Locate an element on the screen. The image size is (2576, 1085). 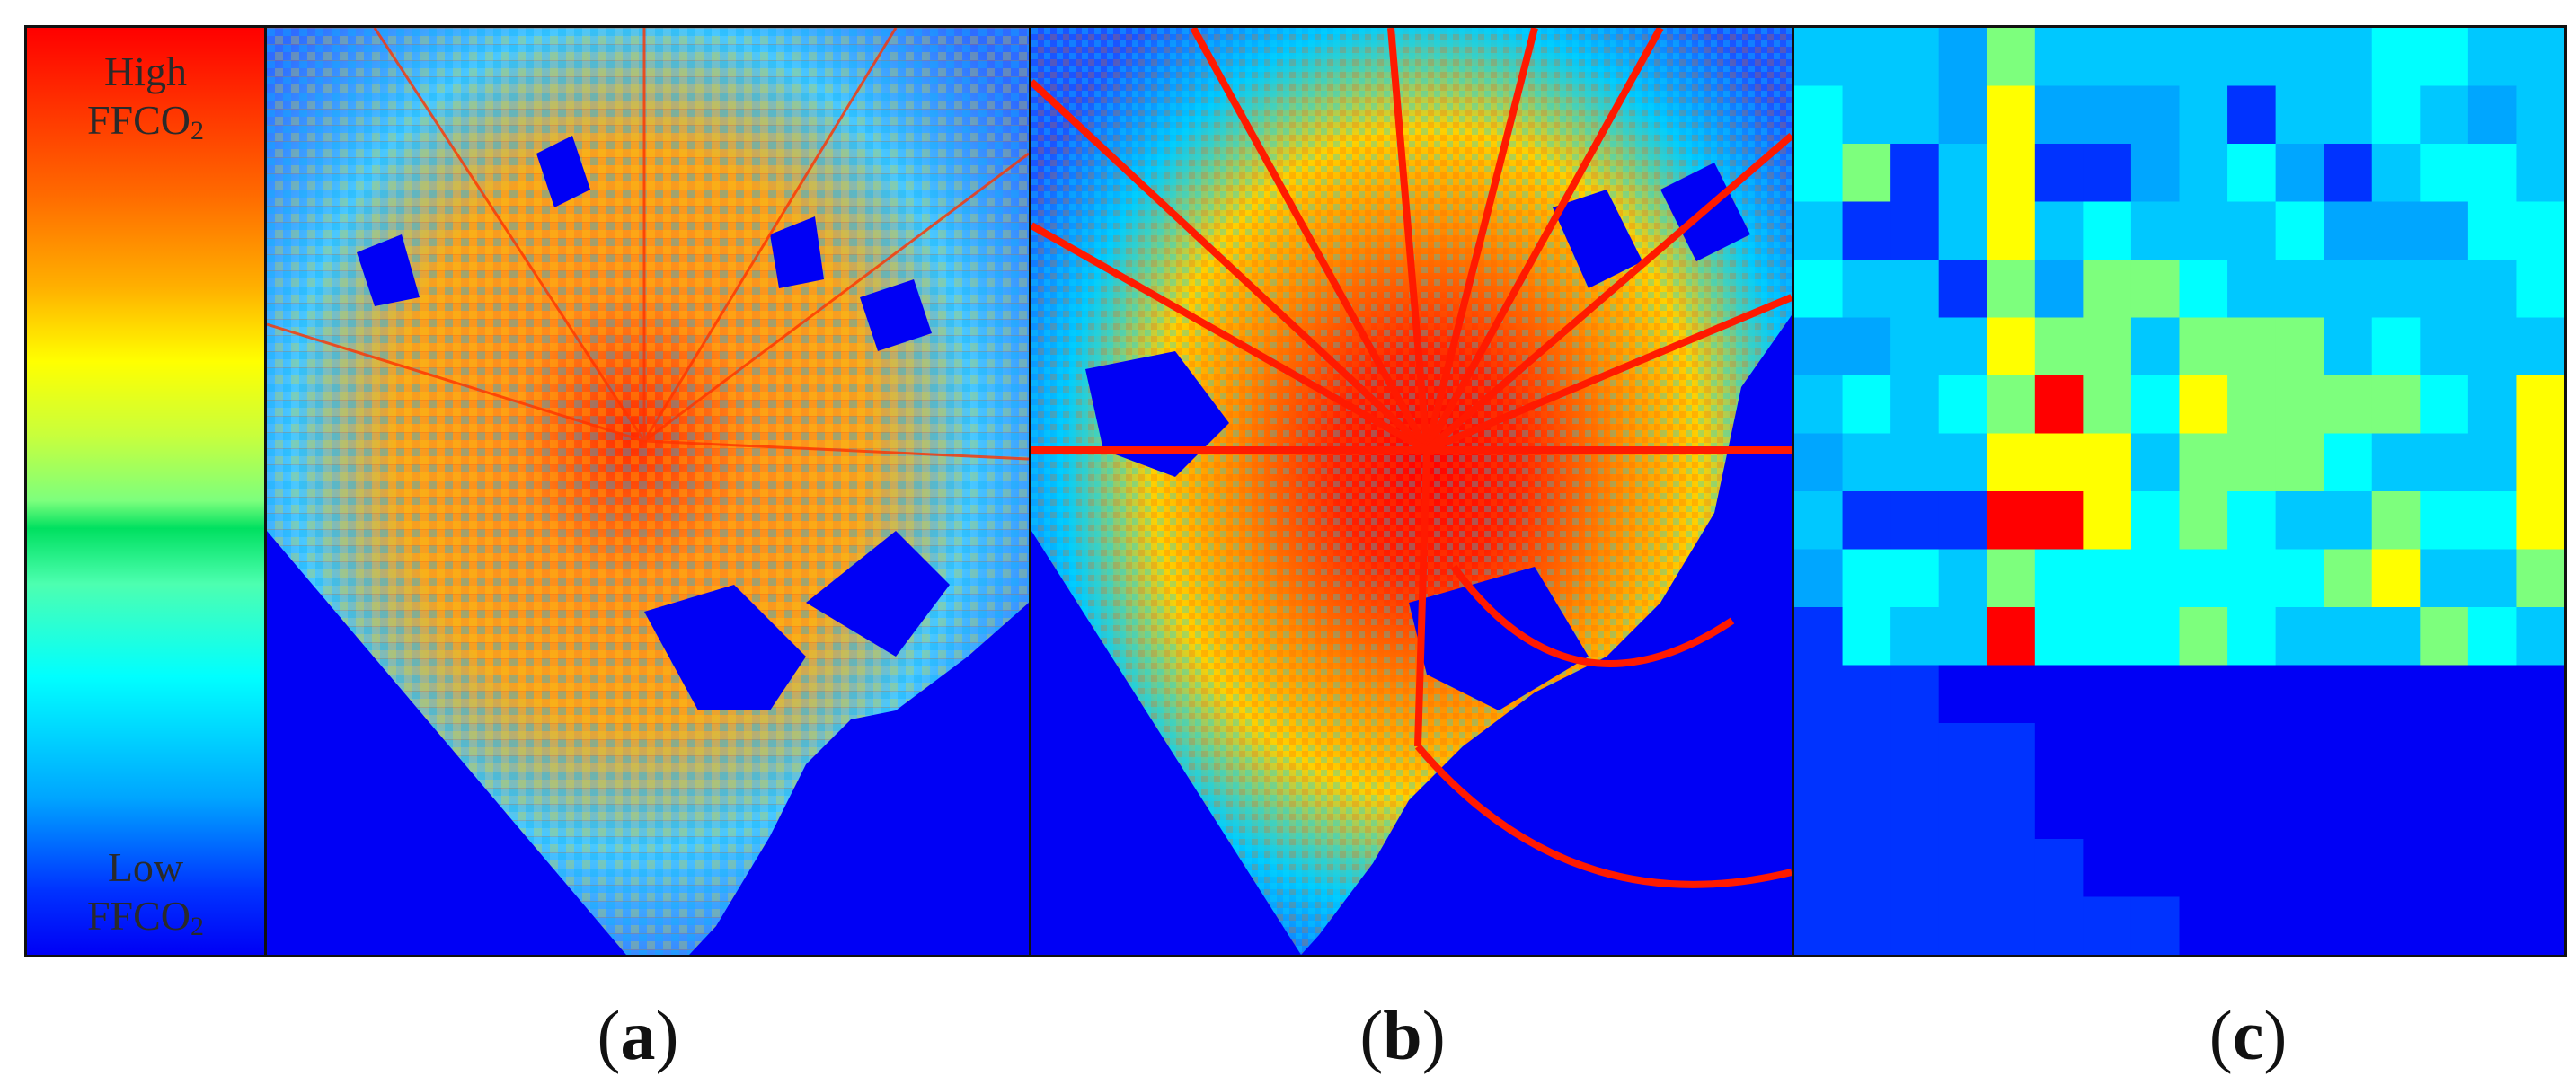
legend-high-line1: High is located at coordinates (145, 71).